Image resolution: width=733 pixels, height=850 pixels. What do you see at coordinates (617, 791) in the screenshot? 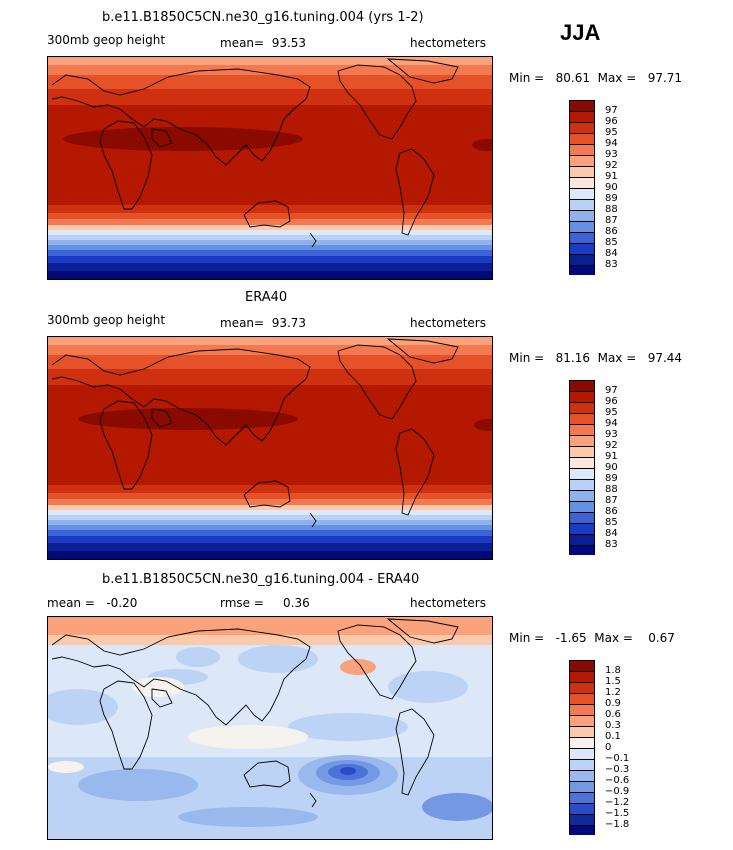
I see `panel3-level-label: −0.9` at bounding box center [617, 791].